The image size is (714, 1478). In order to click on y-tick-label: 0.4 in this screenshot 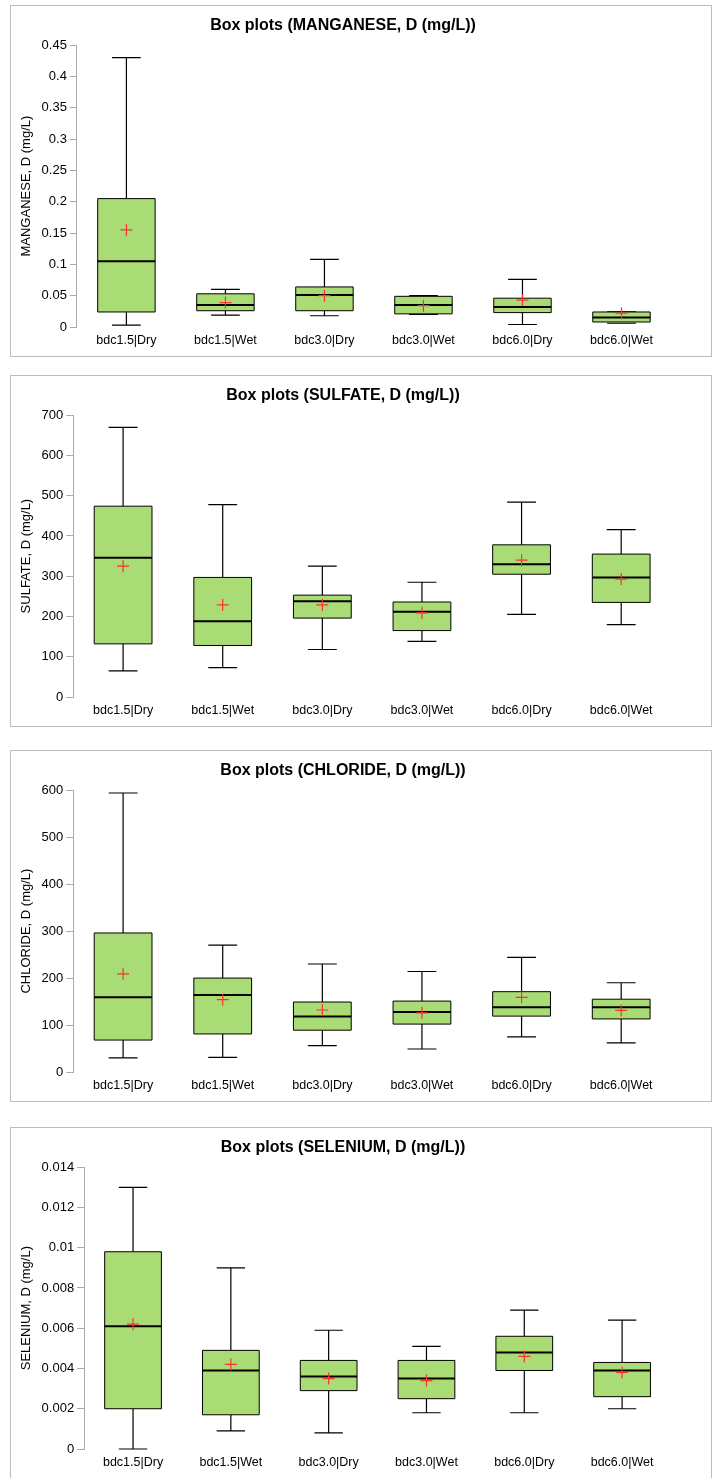, I will do `click(57, 76)`.